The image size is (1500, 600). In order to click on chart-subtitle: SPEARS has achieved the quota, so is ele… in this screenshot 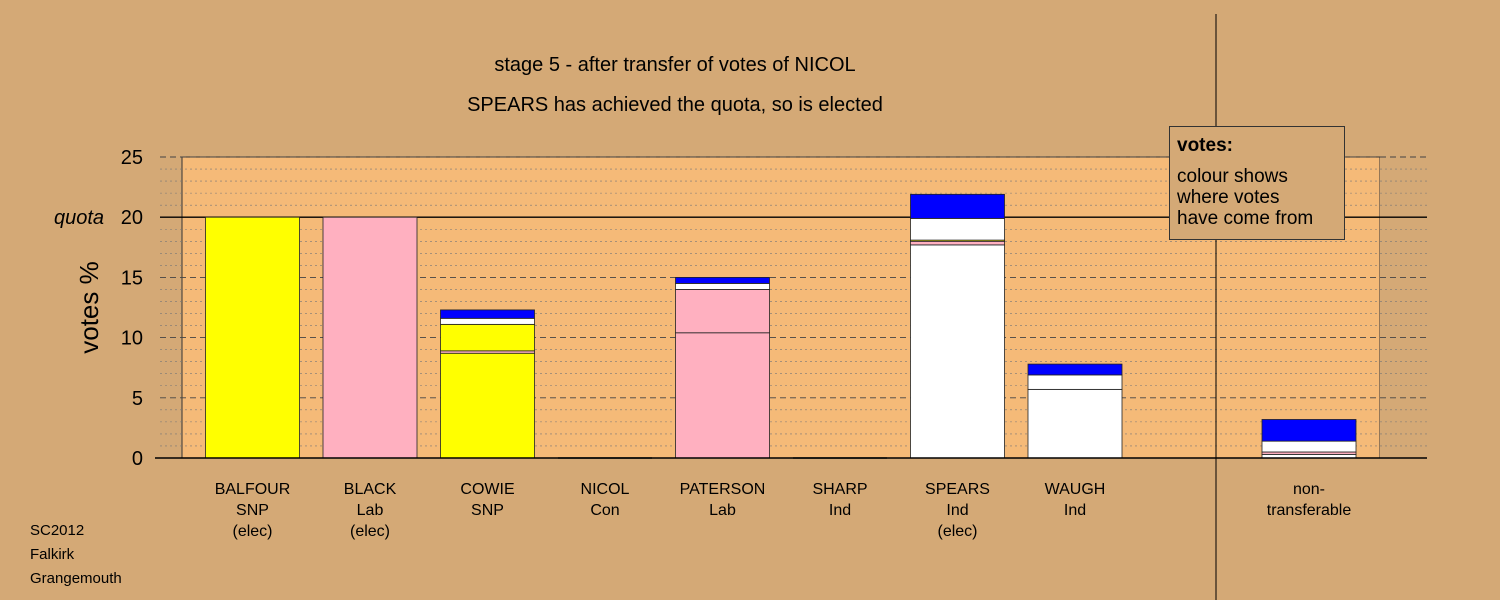, I will do `click(675, 105)`.